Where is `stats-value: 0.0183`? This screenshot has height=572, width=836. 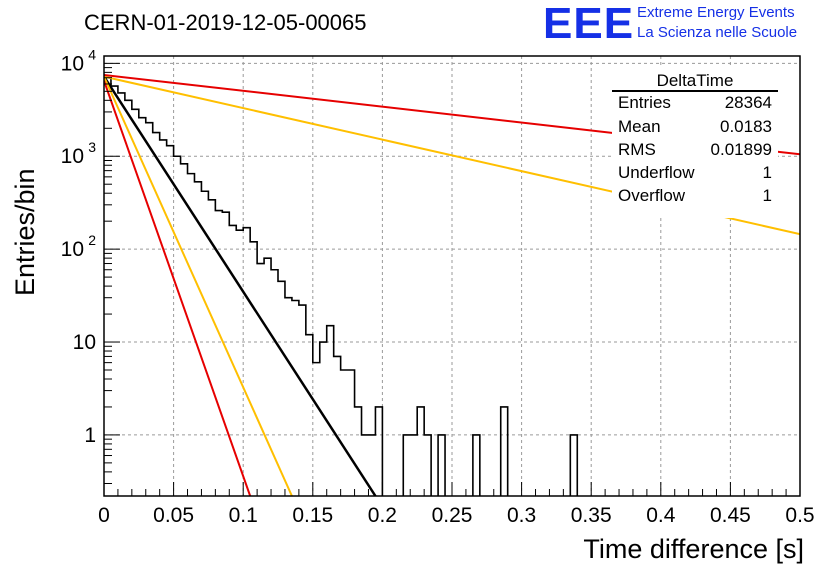 stats-value: 0.0183 is located at coordinates (746, 126).